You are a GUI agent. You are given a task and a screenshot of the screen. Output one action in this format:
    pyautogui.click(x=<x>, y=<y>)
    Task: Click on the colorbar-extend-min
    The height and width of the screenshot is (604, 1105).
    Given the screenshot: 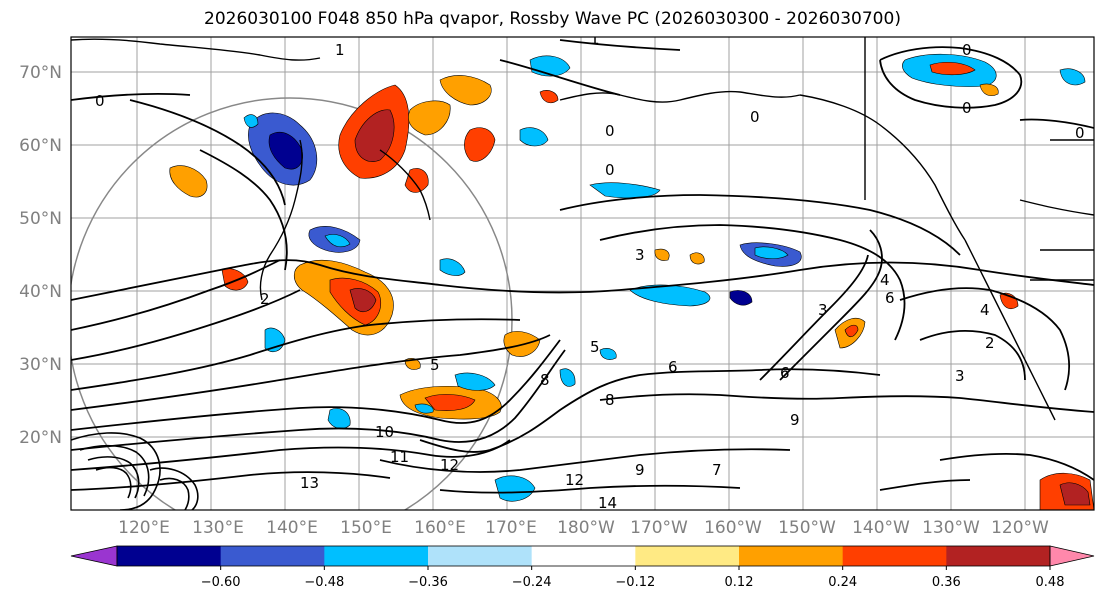 What is the action you would take?
    pyautogui.click(x=94, y=556)
    